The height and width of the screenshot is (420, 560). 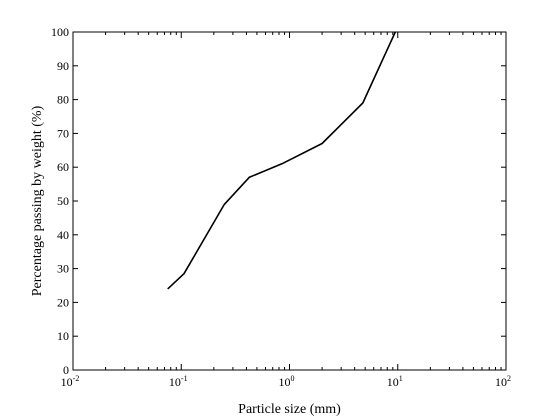 I want to click on x-tick-label: 10⁻², so click(x=70, y=381).